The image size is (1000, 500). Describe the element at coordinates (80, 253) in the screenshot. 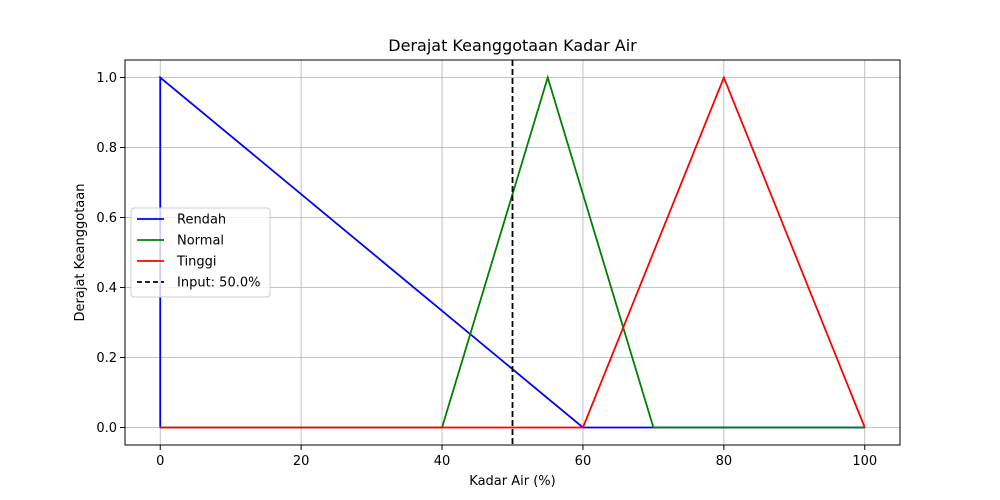

I see `y-axis-label: Derajat Keanggotaan` at that location.